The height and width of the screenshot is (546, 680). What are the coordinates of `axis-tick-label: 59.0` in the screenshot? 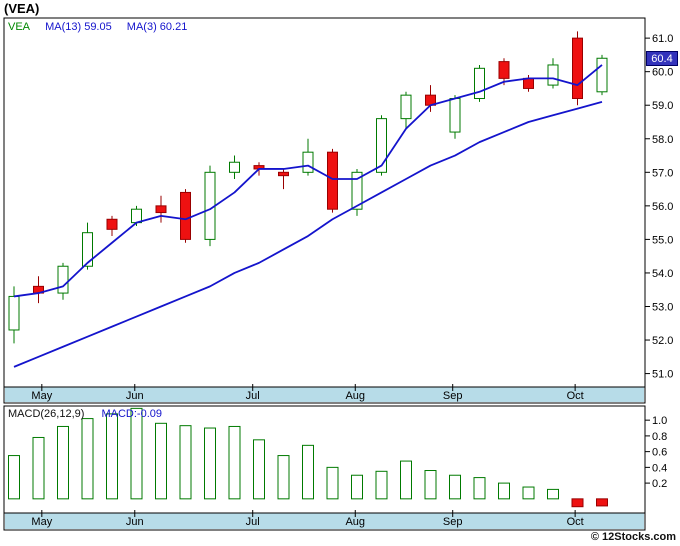 It's located at (662, 106).